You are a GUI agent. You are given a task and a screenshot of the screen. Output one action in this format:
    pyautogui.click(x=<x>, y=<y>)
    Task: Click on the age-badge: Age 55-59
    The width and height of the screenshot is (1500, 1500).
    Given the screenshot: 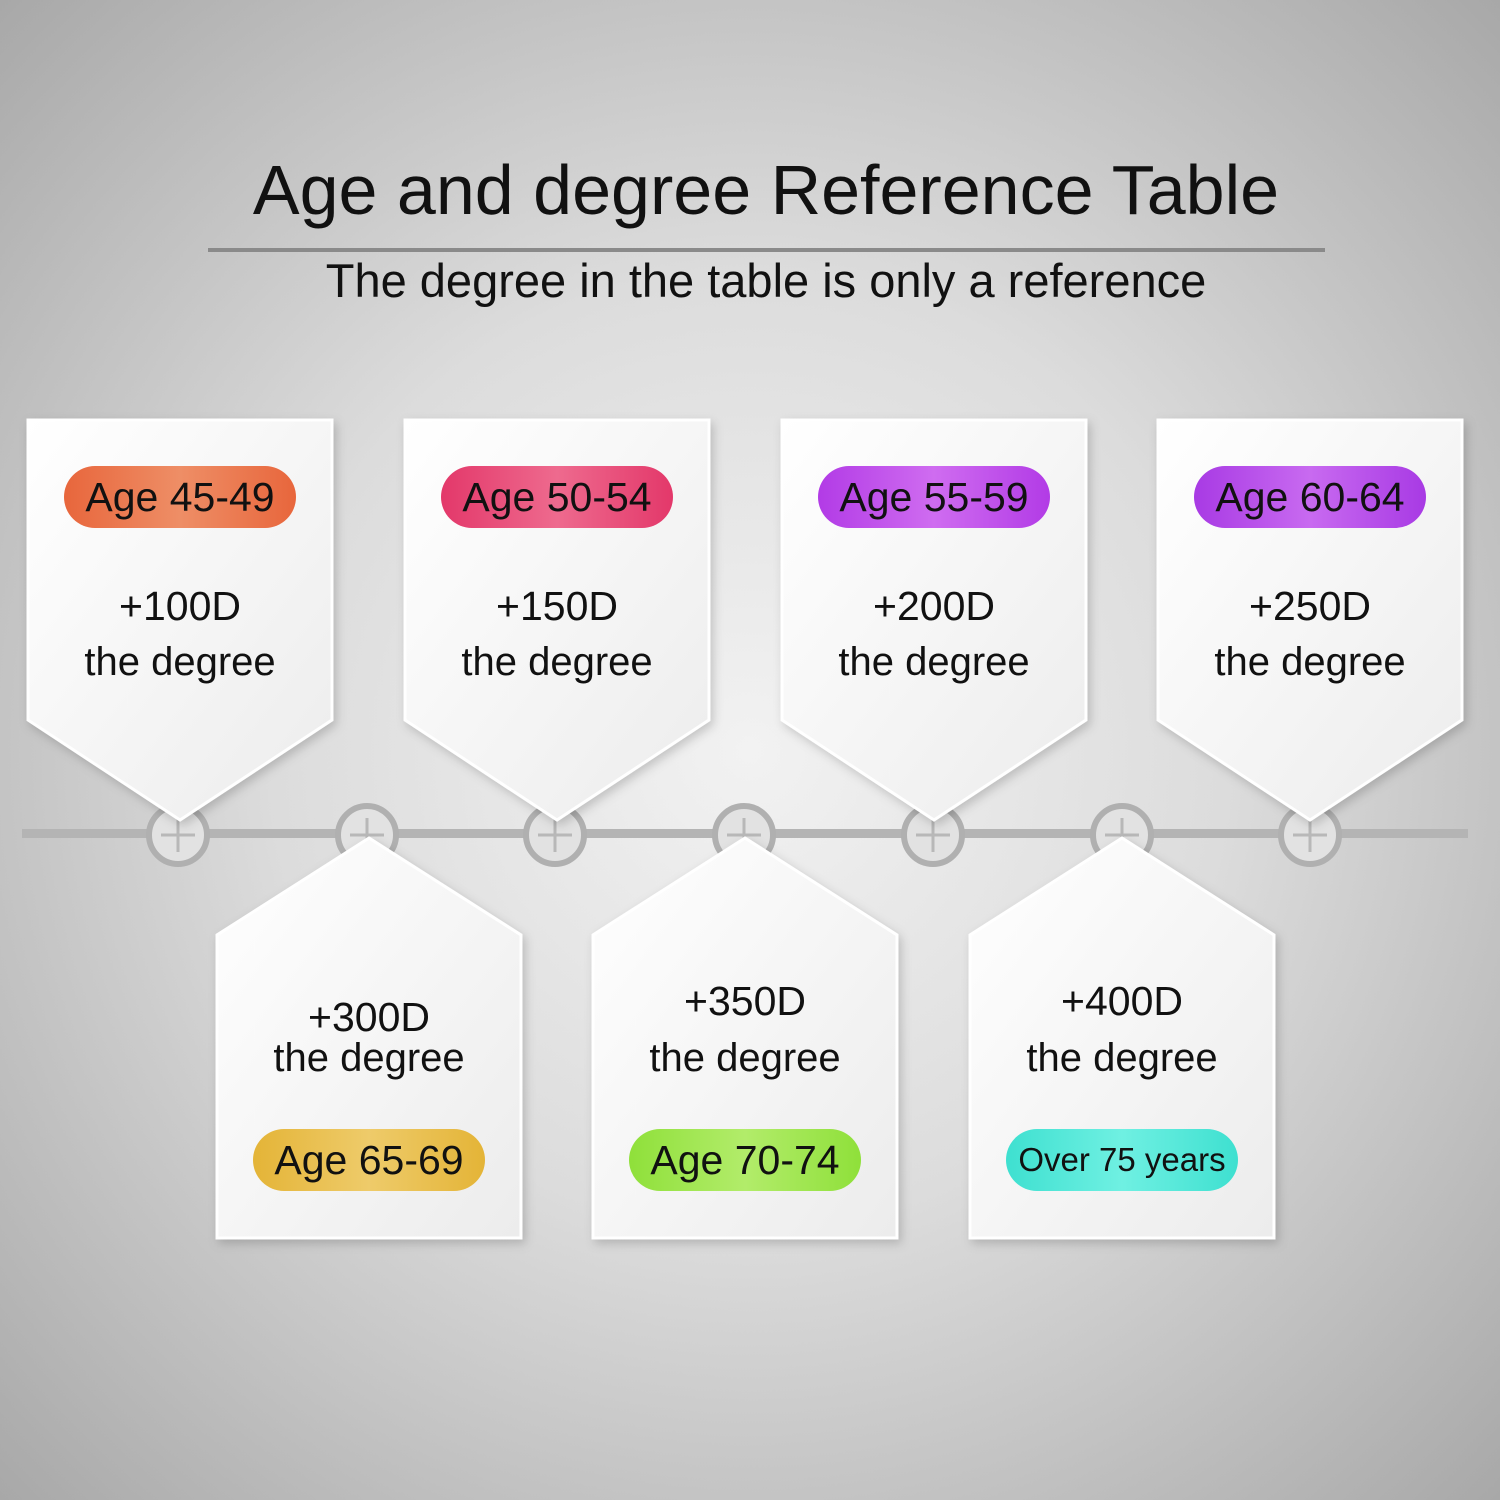 What is the action you would take?
    pyautogui.click(x=934, y=497)
    